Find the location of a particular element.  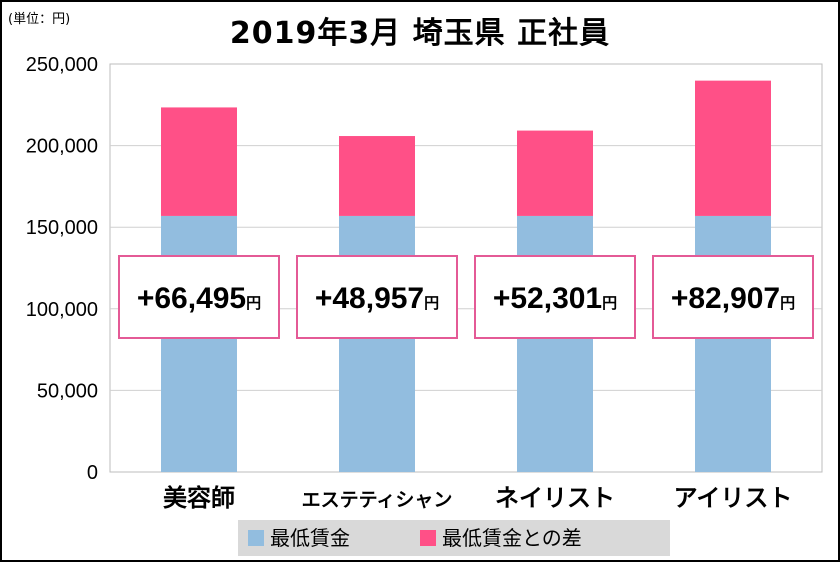

legend-background is located at coordinates (454, 538).